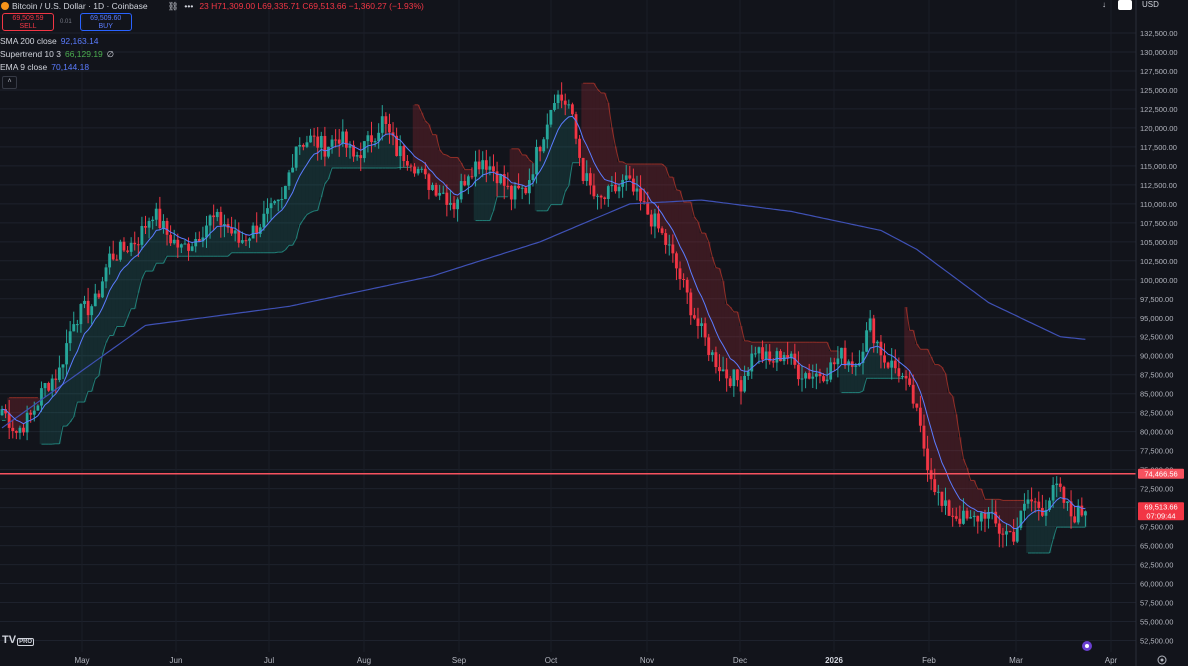 Image resolution: width=1188 pixels, height=666 pixels. I want to click on hline-price-label: 74,466.56, so click(1161, 473).